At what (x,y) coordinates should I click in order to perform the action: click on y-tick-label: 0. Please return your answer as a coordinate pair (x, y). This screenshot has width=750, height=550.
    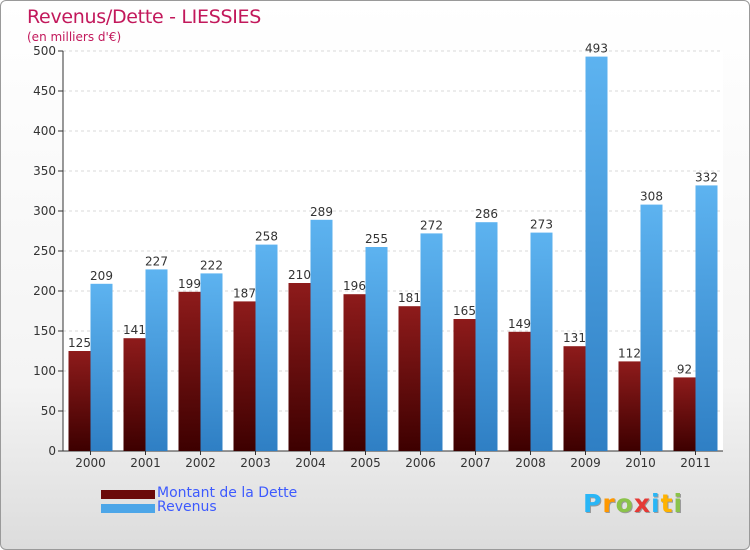
    Looking at the image, I should click on (52, 451).